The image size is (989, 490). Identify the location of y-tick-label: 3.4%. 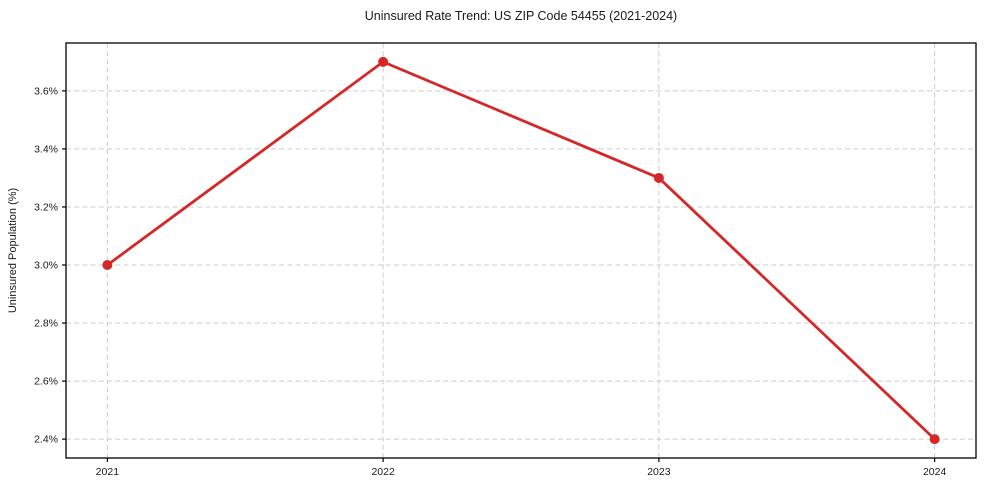
(46, 150).